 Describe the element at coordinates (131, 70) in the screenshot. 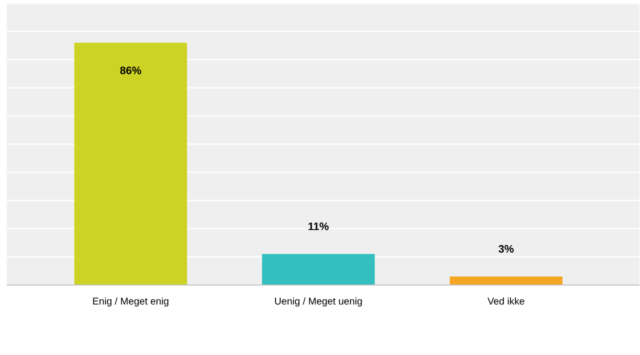

I see `data-label: 86%` at that location.